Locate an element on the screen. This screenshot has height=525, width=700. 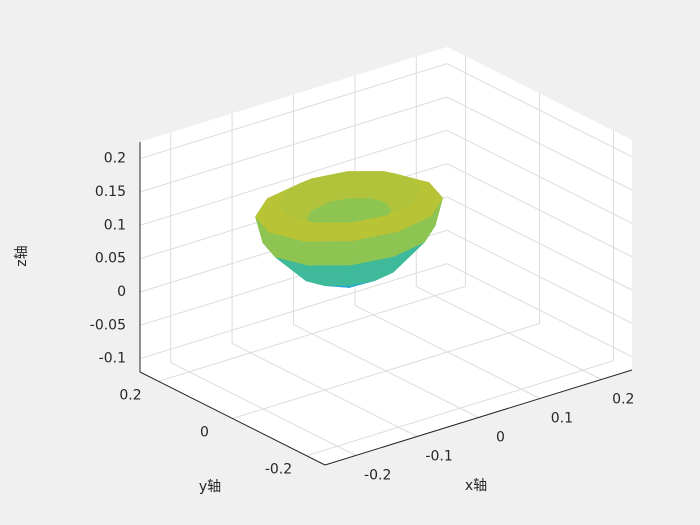
y-tick-label: 0.2 is located at coordinates (130, 395).